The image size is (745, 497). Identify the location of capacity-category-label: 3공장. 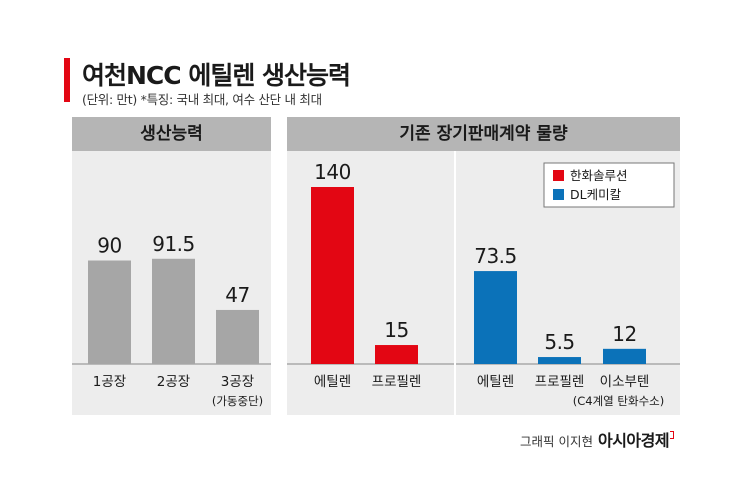
(237, 382).